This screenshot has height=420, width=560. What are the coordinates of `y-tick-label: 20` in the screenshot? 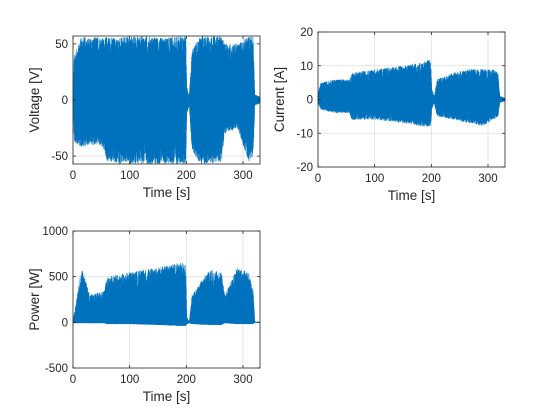 It's located at (306, 33).